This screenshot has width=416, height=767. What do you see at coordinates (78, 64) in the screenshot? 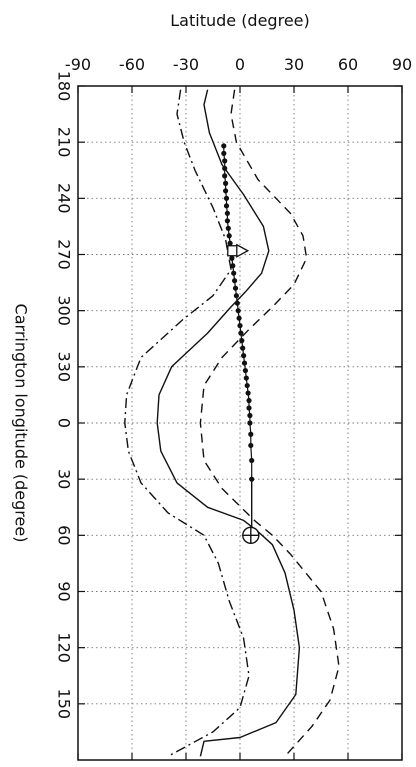
I see `x-tick-label: -90` at bounding box center [78, 64].